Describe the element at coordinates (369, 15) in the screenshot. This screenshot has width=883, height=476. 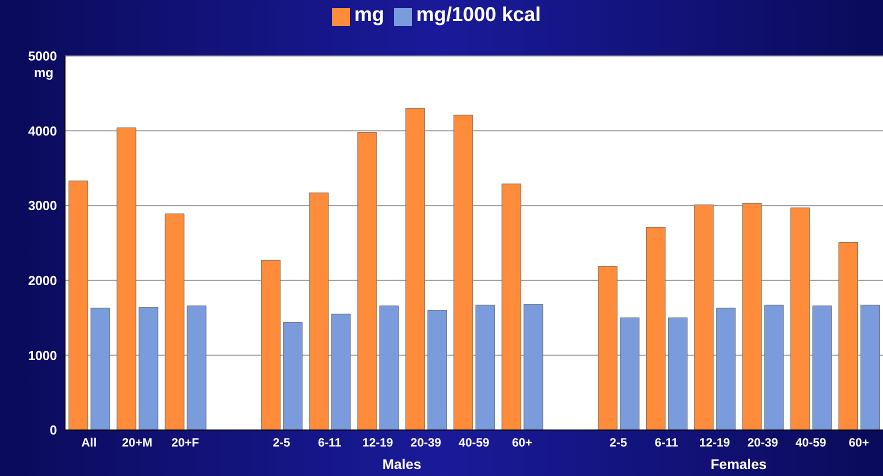
I see `legend-label: mg` at that location.